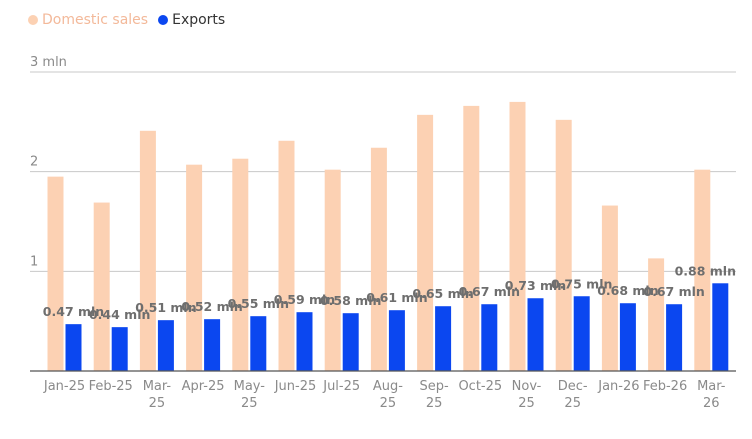 This screenshot has width=752, height=439. What do you see at coordinates (527, 386) in the screenshot?
I see `x-tick-label: Nov-` at bounding box center [527, 386].